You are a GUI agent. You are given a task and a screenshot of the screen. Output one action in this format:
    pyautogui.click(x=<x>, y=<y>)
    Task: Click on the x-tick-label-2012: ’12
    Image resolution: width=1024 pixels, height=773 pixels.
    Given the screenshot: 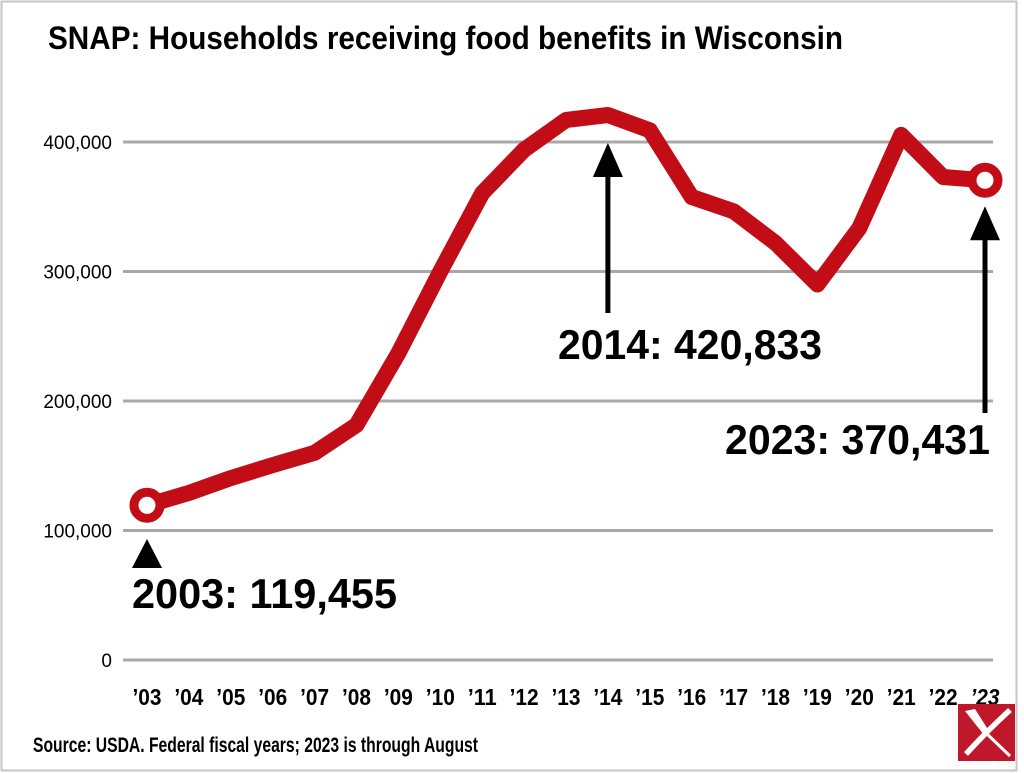 What is the action you would take?
    pyautogui.click(x=524, y=697)
    